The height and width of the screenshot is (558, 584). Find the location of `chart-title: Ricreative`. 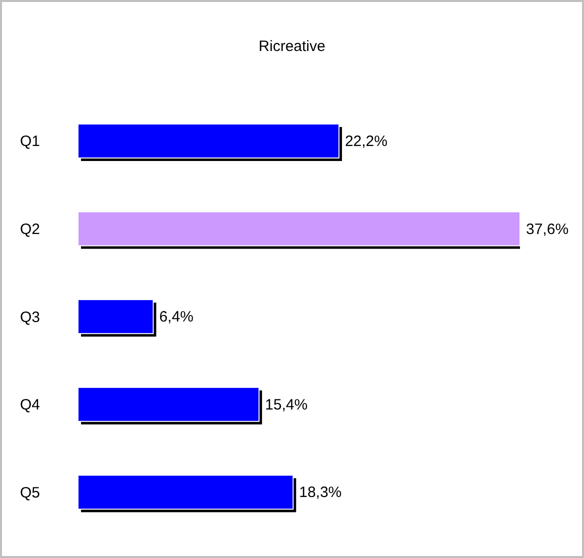

chart-title: Ricreative is located at coordinates (292, 46).